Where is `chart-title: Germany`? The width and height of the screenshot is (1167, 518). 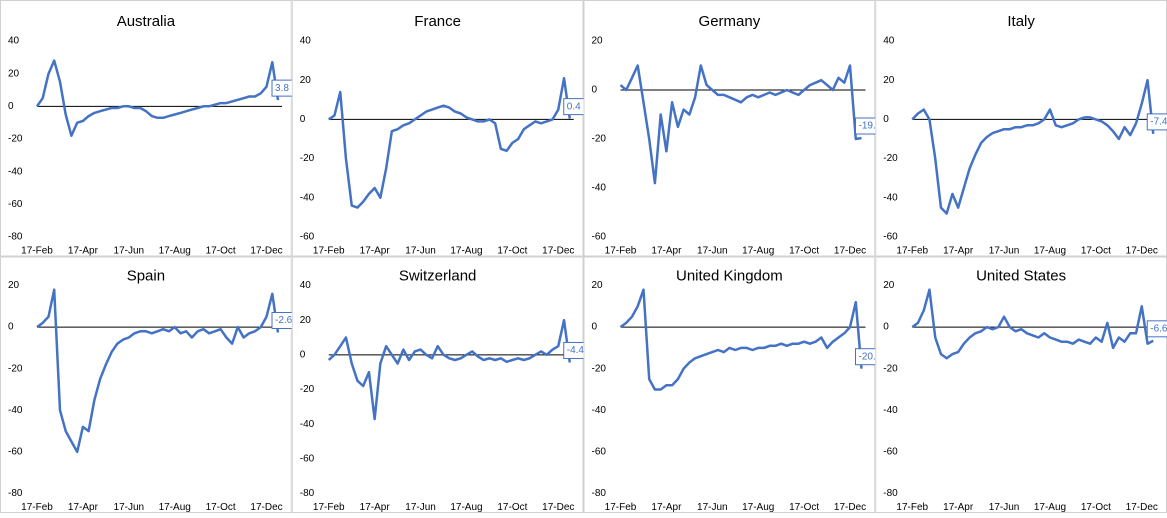 chart-title: Germany is located at coordinates (730, 21).